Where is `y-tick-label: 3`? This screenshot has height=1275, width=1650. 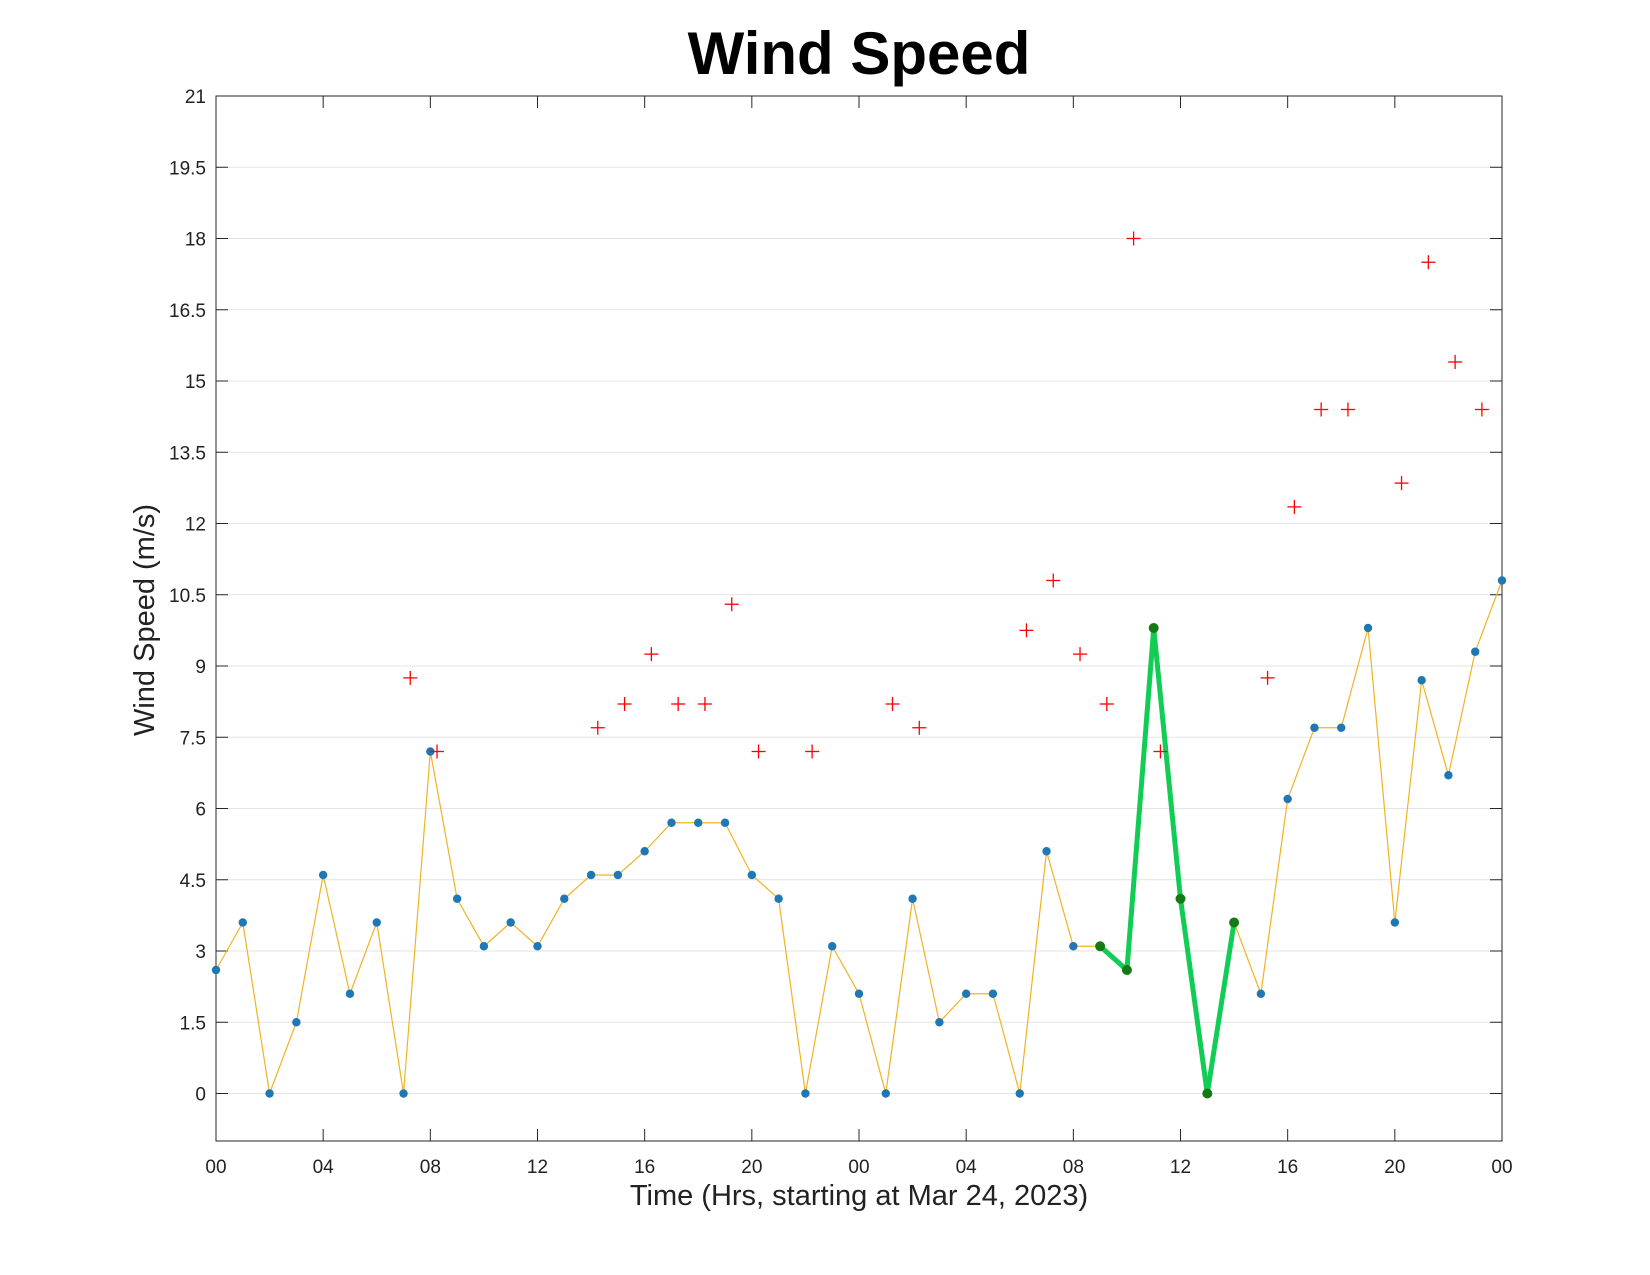
y-tick-label: 3 is located at coordinates (200, 952).